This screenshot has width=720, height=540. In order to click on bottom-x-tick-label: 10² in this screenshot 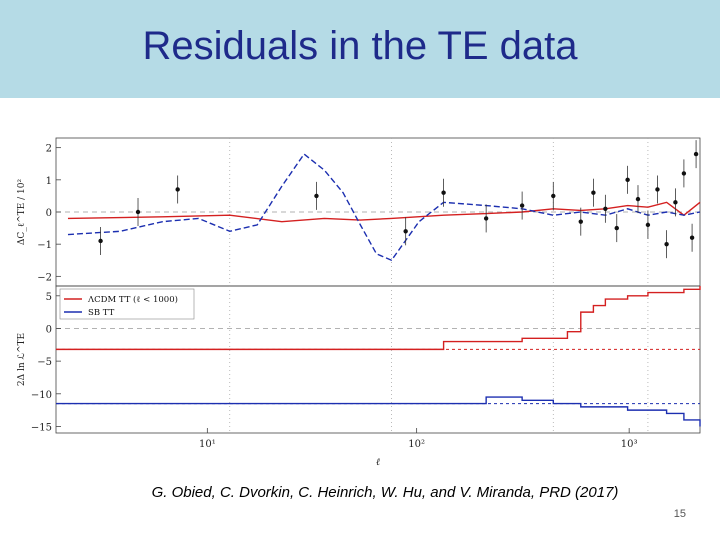, I will do `click(416, 444)`.